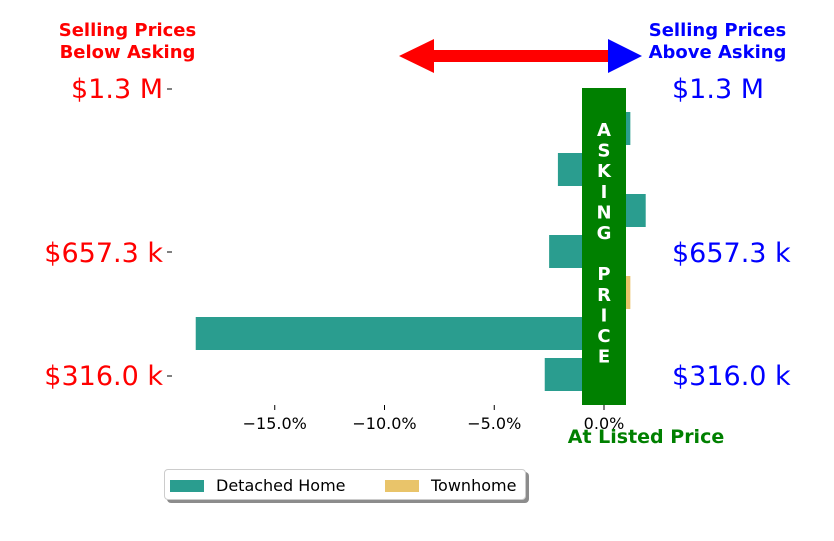 This screenshot has height=541, width=834. I want to click on below-asking-header: Selling Prices Below Asking, so click(127, 42).